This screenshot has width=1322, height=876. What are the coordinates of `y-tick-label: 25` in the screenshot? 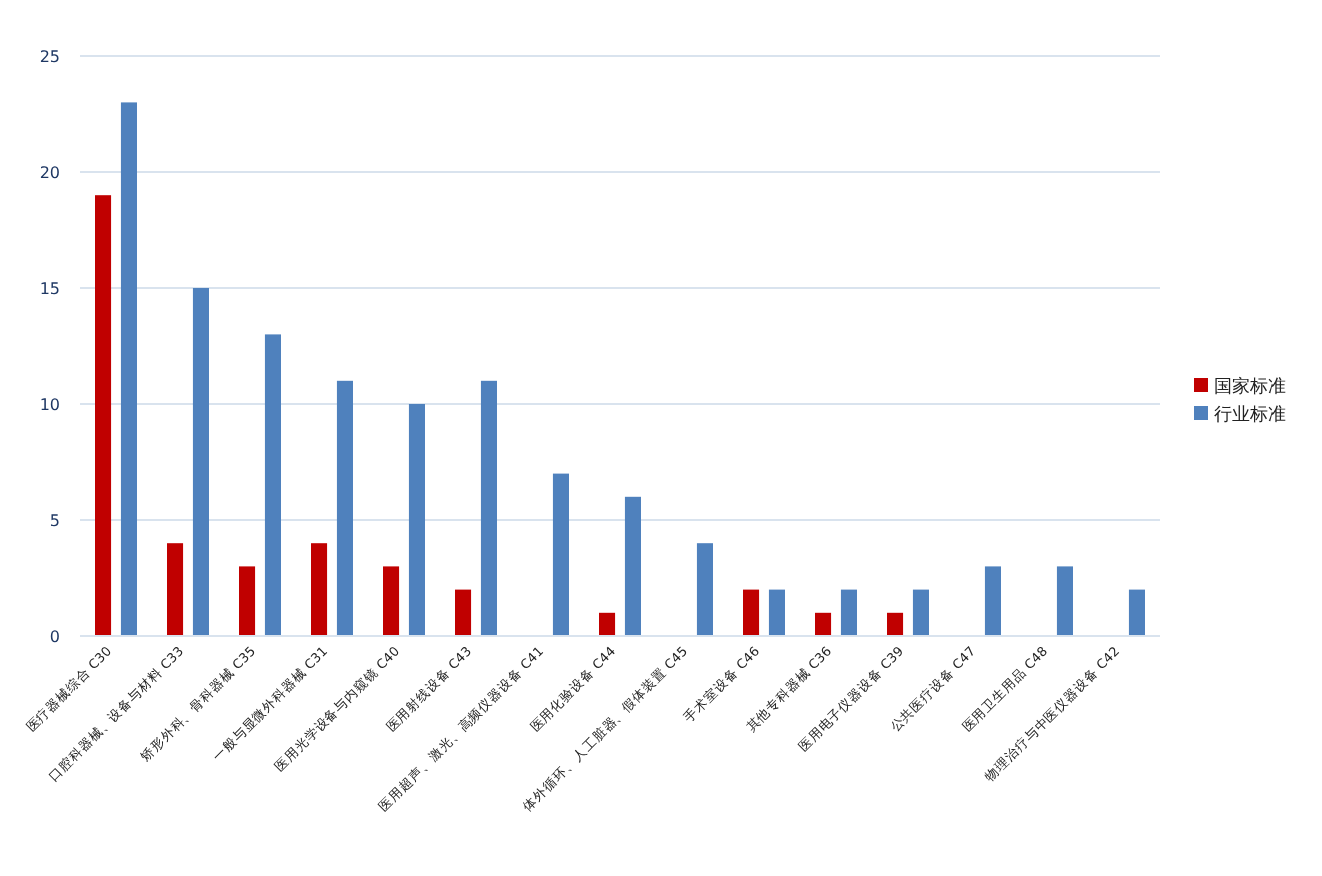 It's located at (49, 57).